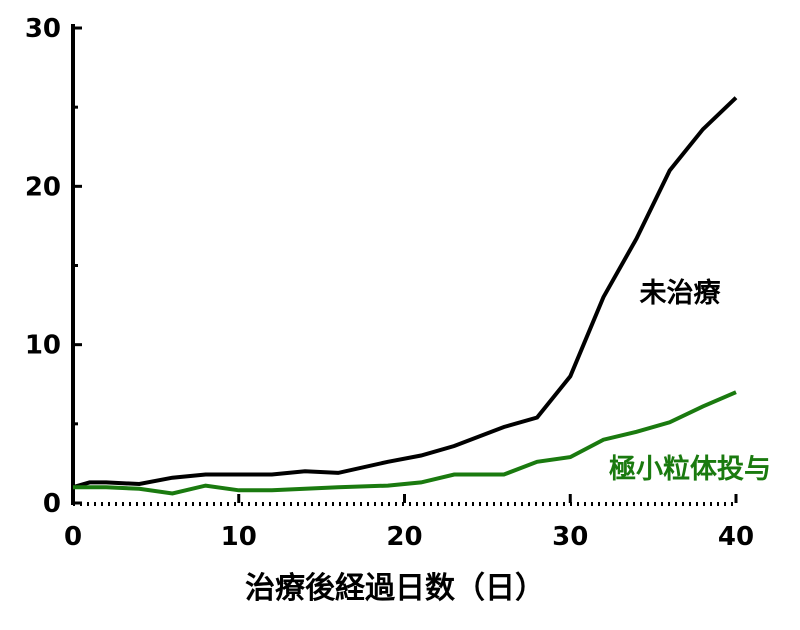  I want to click on series-label-1: 極小粒体投与, so click(690, 469).